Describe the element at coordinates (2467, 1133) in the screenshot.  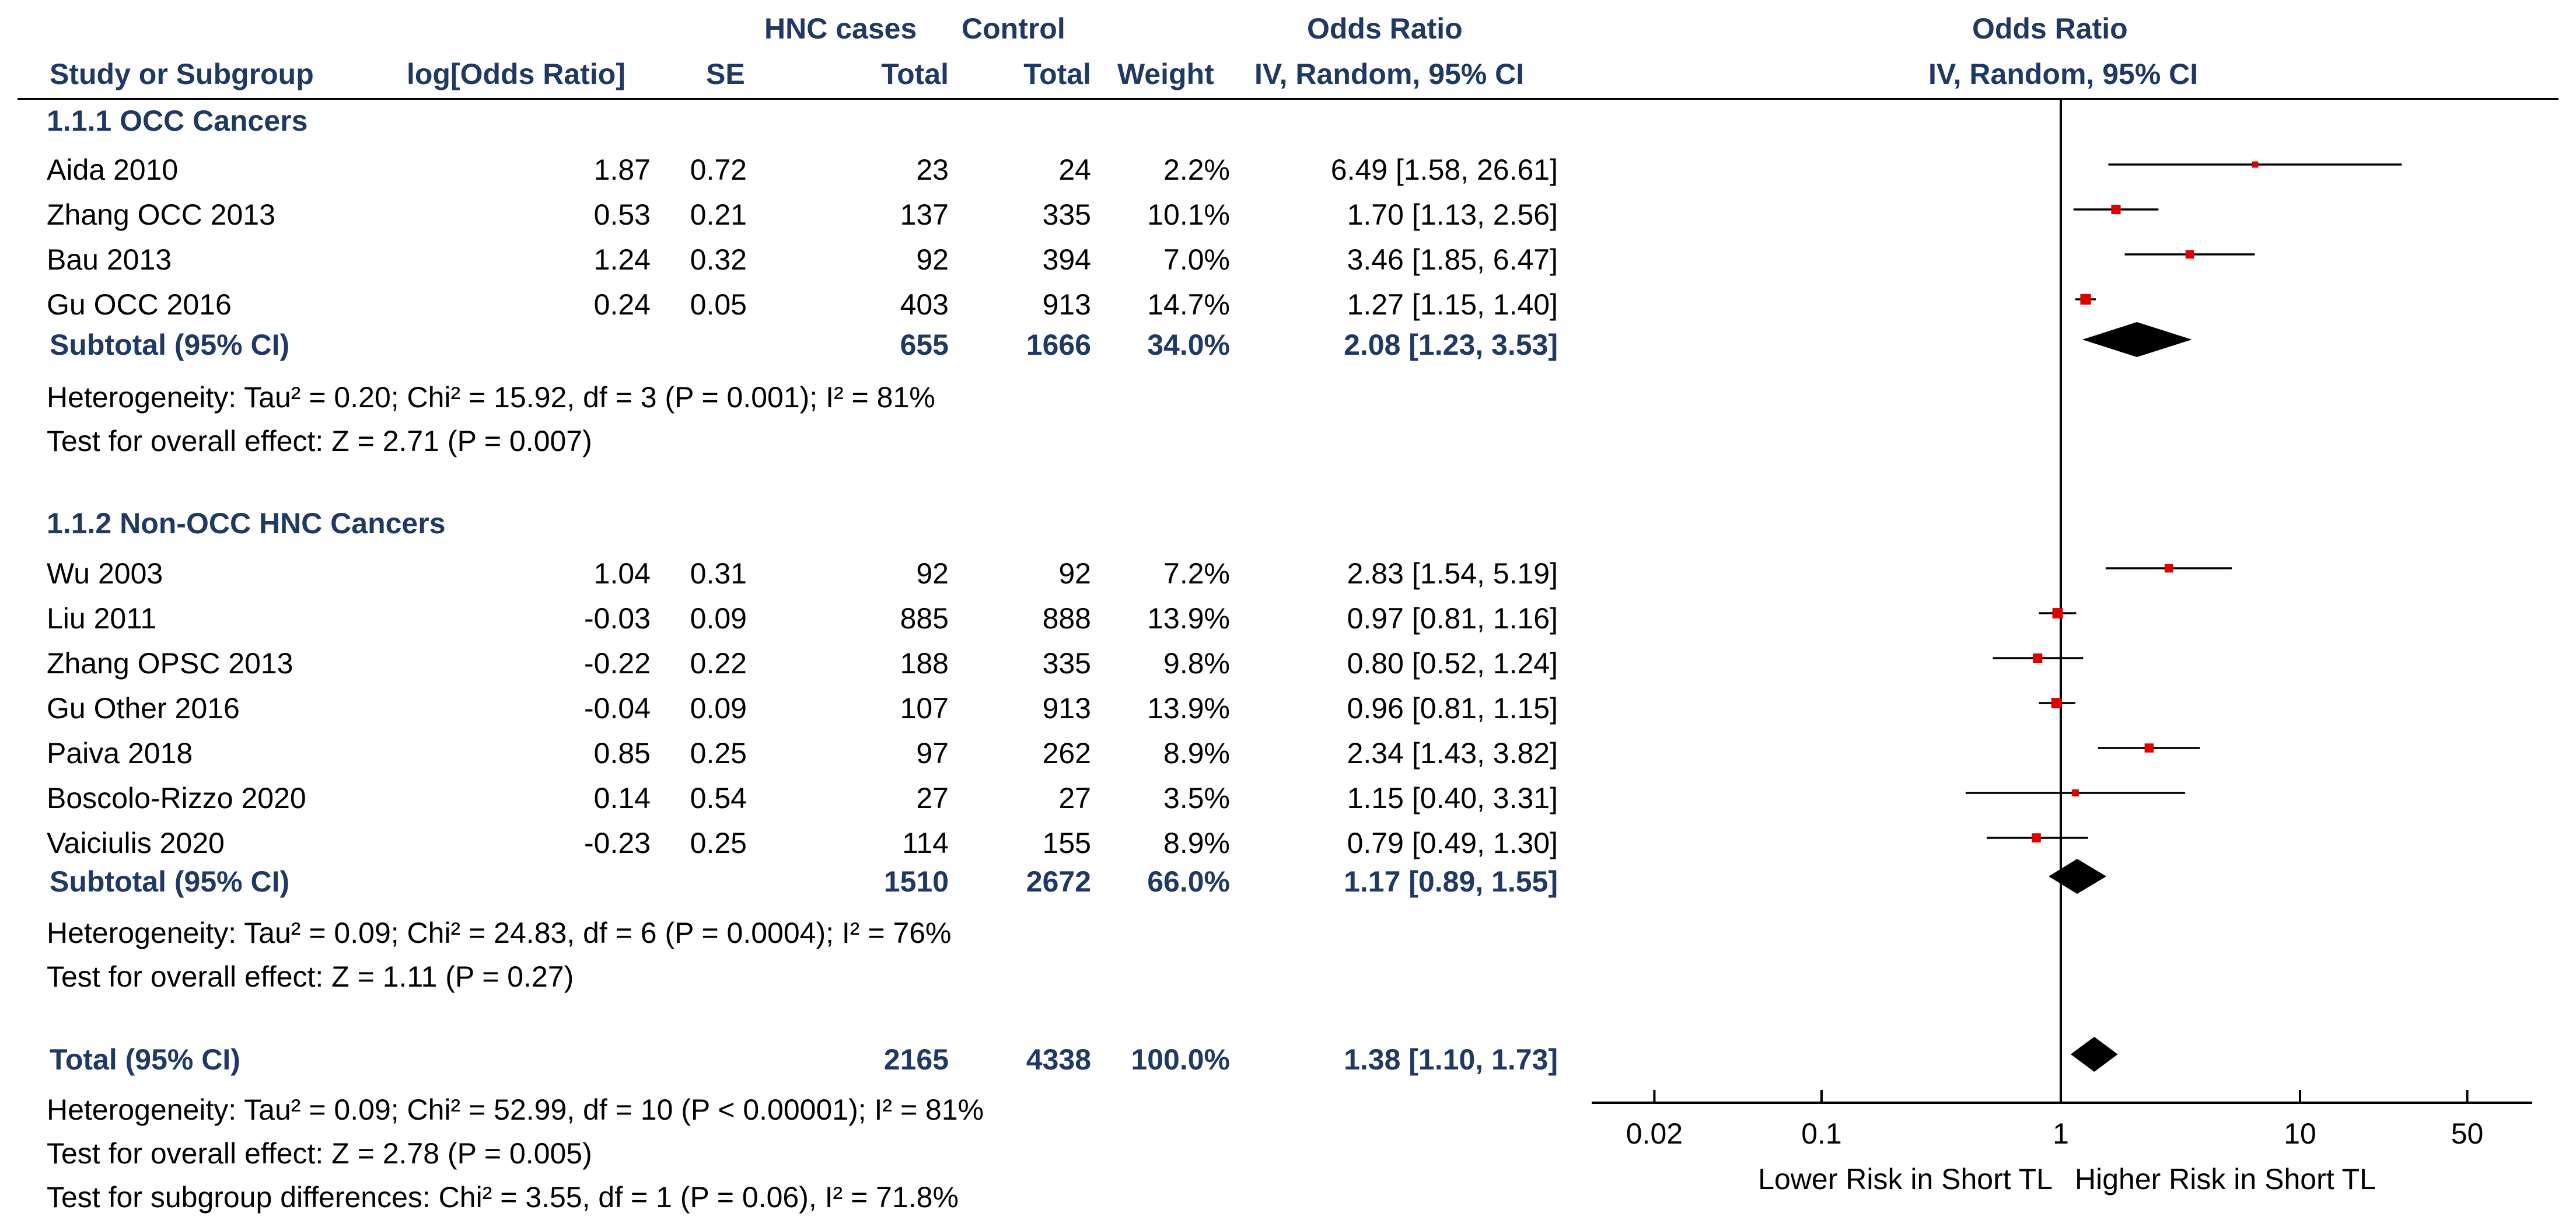
I see `x-tick-label: 50` at that location.